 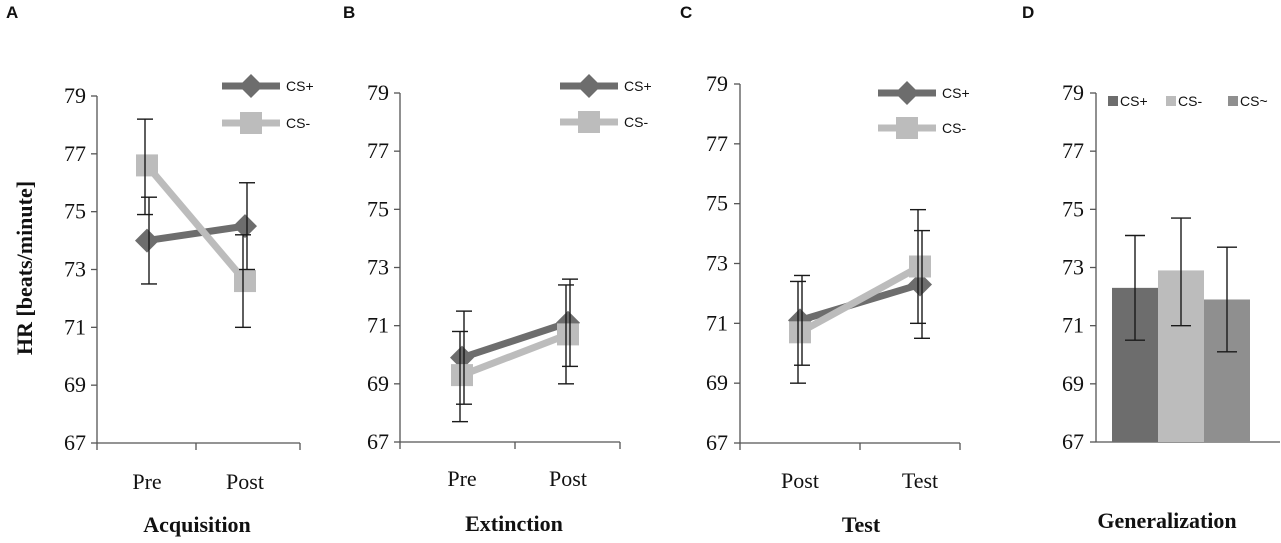 What do you see at coordinates (196, 233) in the screenshot?
I see `series-cs-plus` at bounding box center [196, 233].